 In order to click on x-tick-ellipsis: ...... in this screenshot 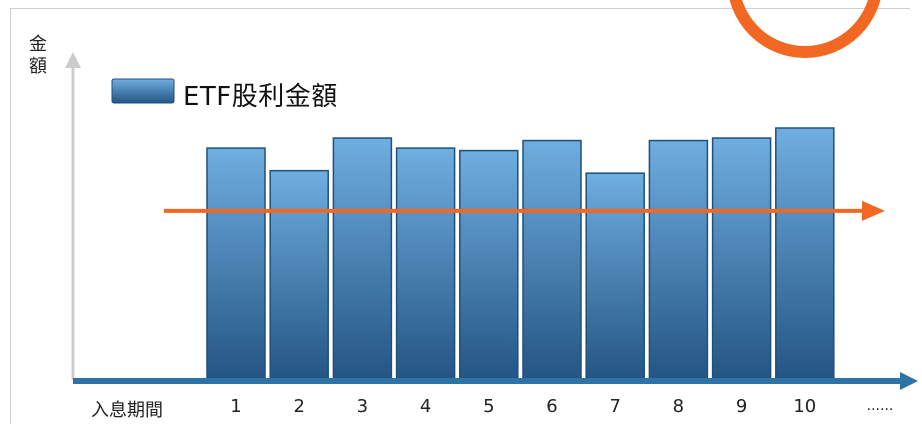, I will do `click(880, 406)`.